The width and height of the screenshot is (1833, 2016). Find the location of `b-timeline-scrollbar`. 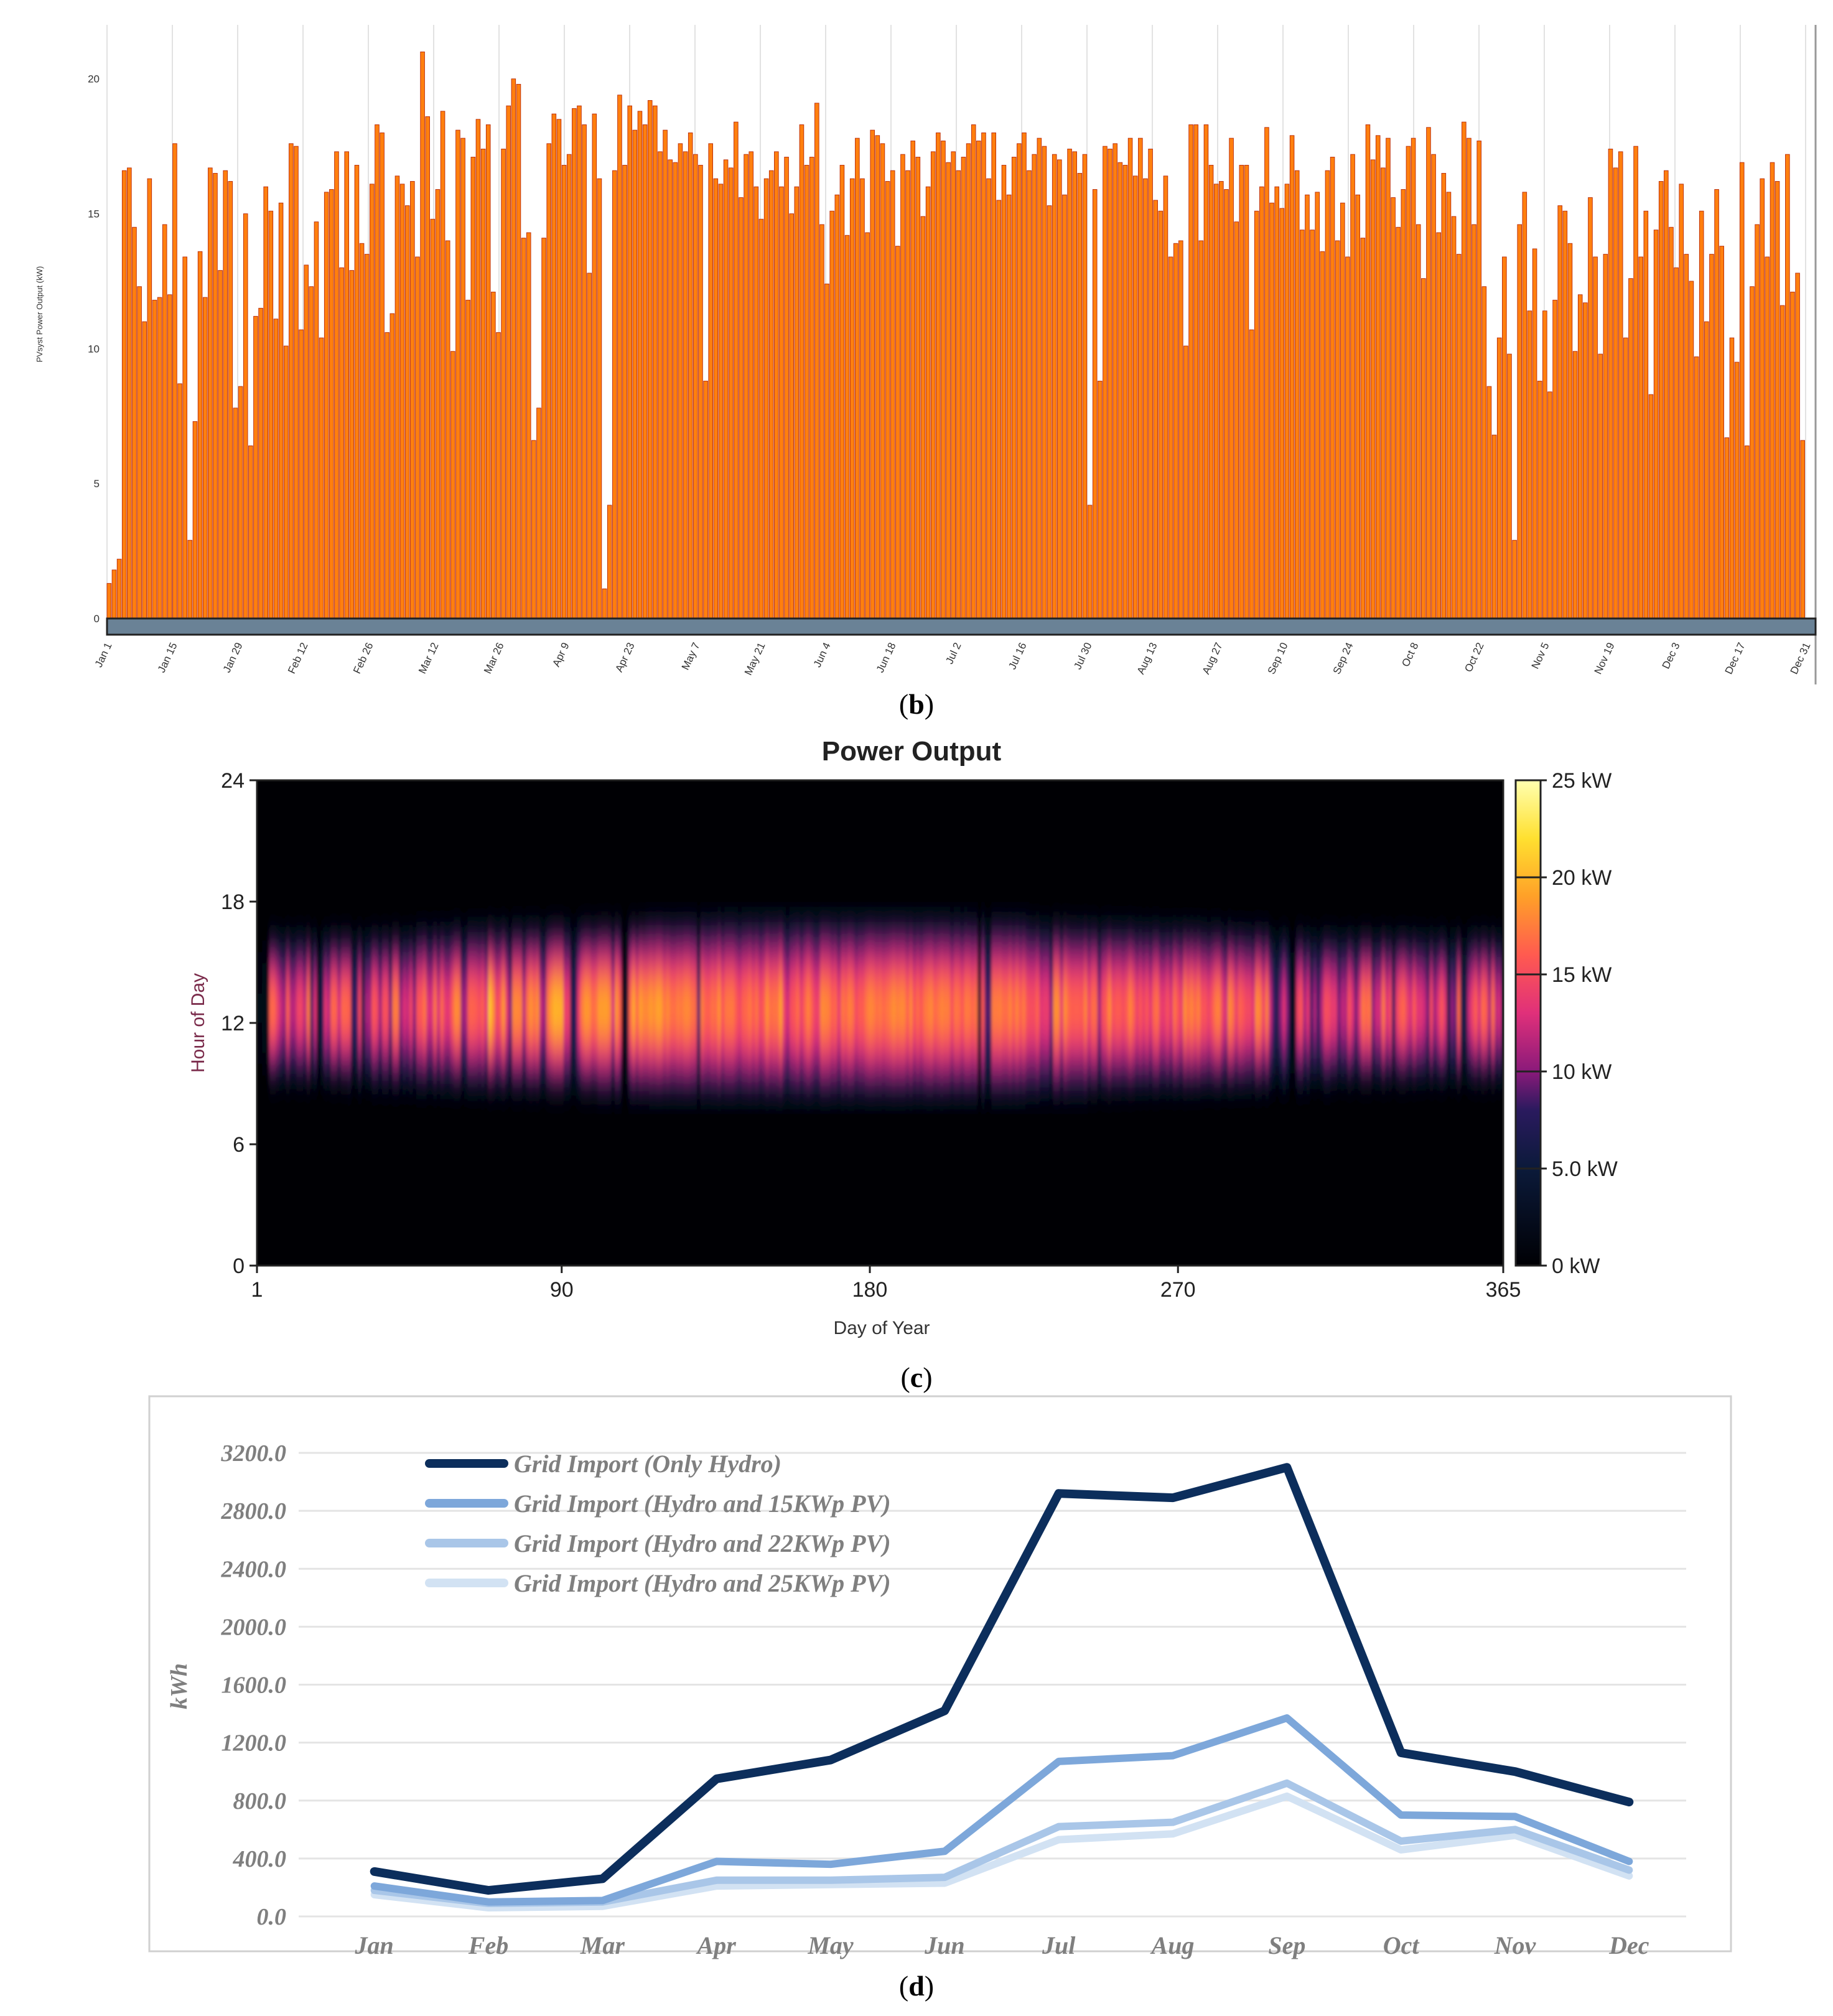

b-timeline-scrollbar is located at coordinates (962, 626).